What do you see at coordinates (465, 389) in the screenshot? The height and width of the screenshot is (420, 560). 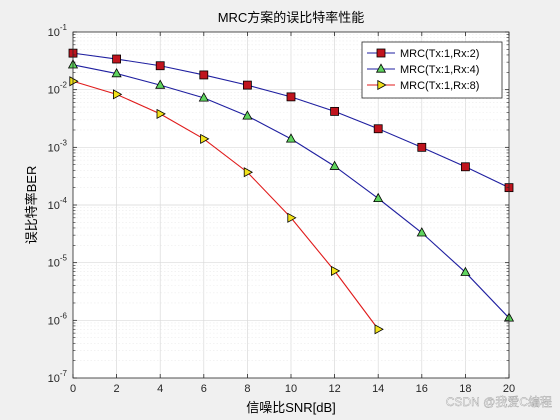 I see `x-tick-label: 18` at bounding box center [465, 389].